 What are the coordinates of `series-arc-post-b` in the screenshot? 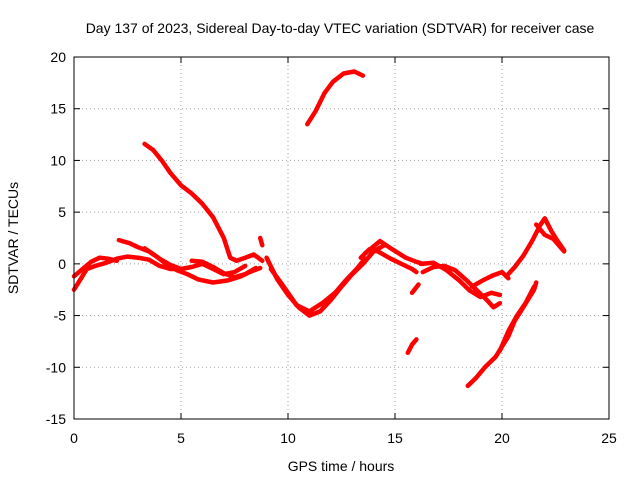 It's located at (461, 286).